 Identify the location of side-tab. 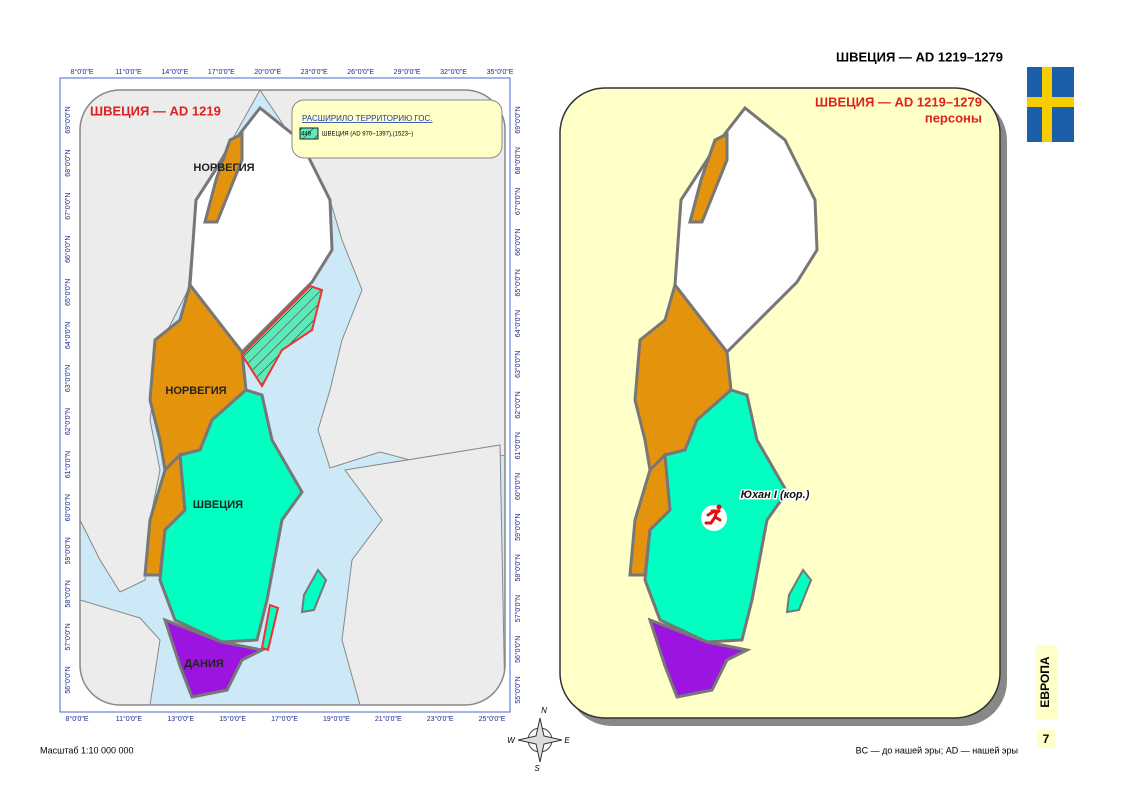
(1046, 682).